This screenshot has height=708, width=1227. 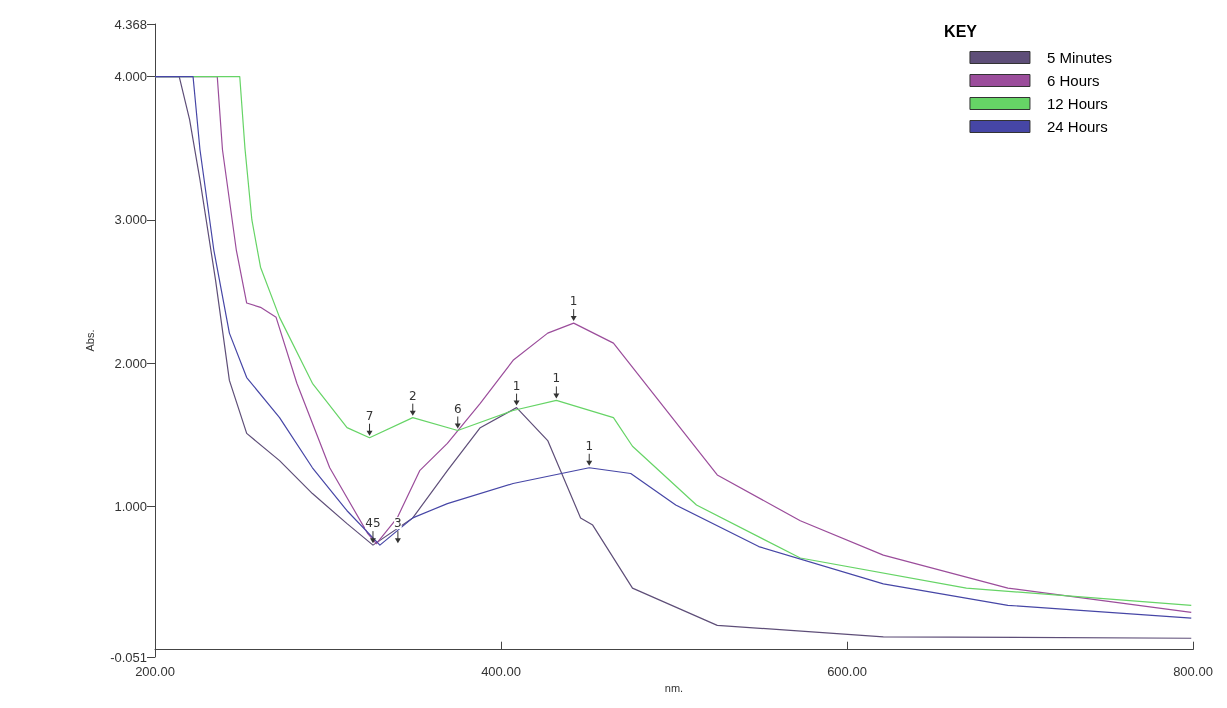 I want to click on y-tick-label: 2.000, so click(x=130, y=363).